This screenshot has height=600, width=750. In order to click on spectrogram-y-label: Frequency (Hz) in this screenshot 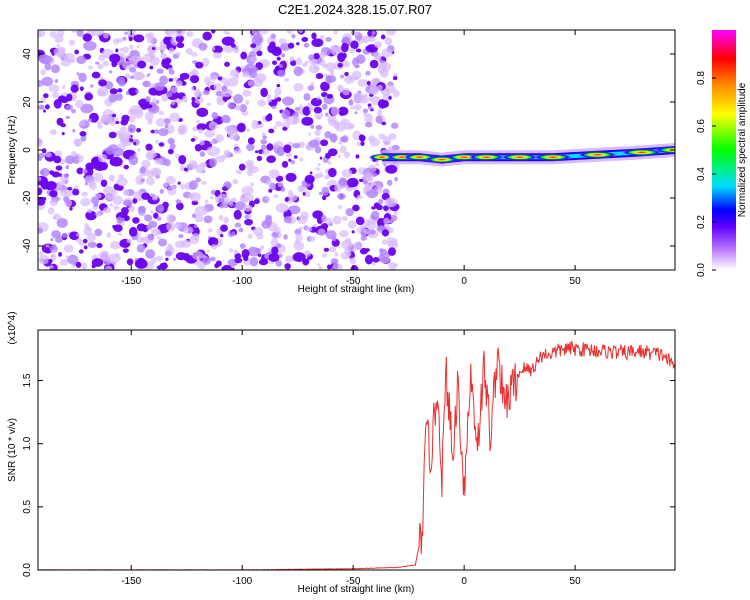, I will do `click(12, 150)`.